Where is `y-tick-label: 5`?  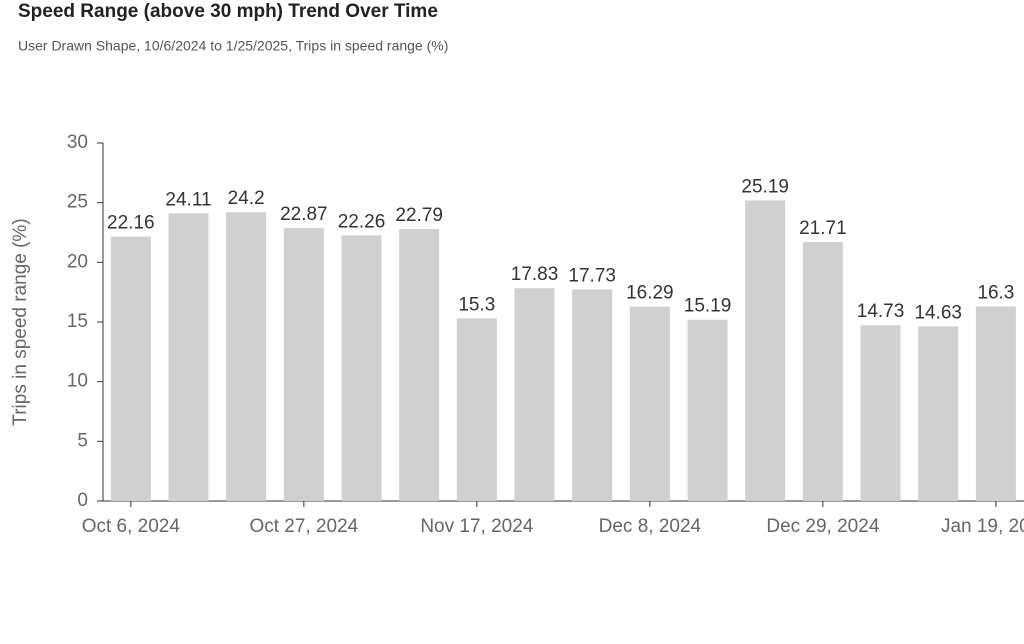
y-tick-label: 5 is located at coordinates (82, 440).